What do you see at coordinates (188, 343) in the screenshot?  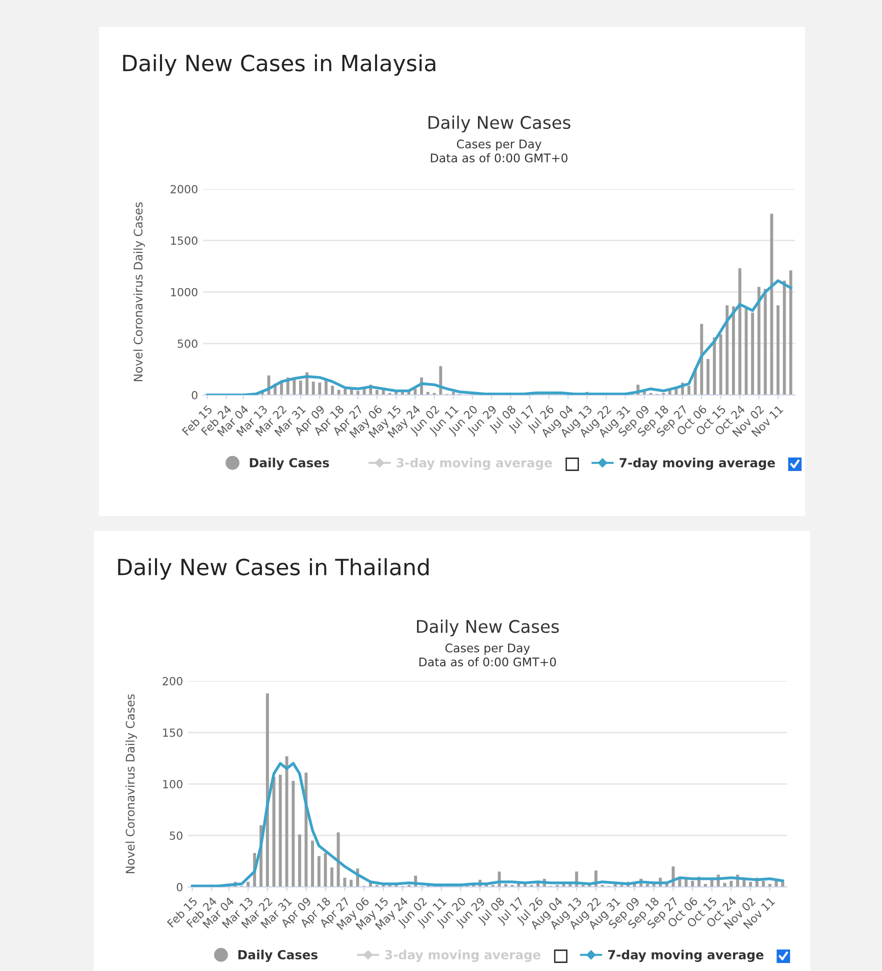 I see `y-tick-label: 500` at bounding box center [188, 343].